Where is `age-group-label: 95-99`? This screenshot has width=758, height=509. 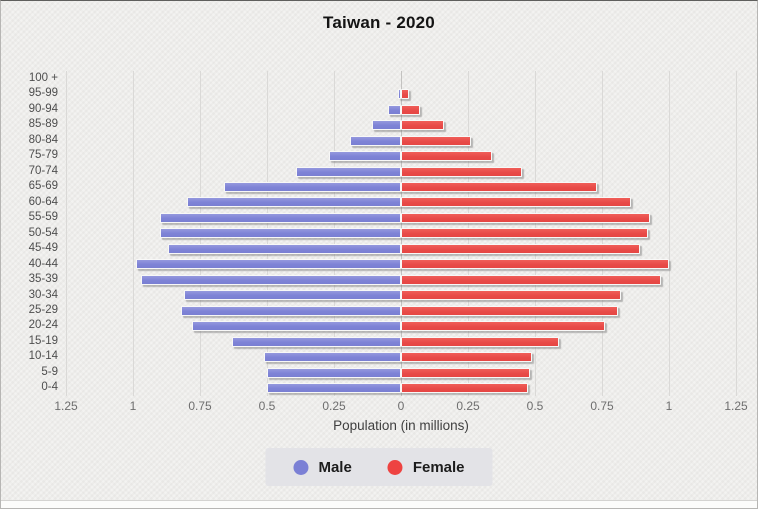 age-group-label: 95-99 is located at coordinates (43, 93).